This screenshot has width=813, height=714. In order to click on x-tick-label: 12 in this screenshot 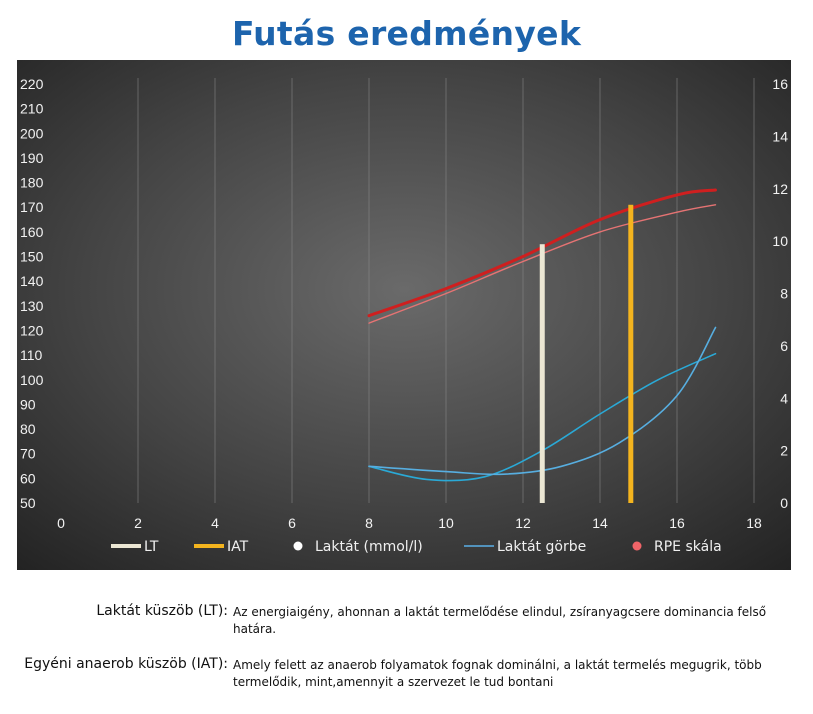, I will do `click(523, 523)`.